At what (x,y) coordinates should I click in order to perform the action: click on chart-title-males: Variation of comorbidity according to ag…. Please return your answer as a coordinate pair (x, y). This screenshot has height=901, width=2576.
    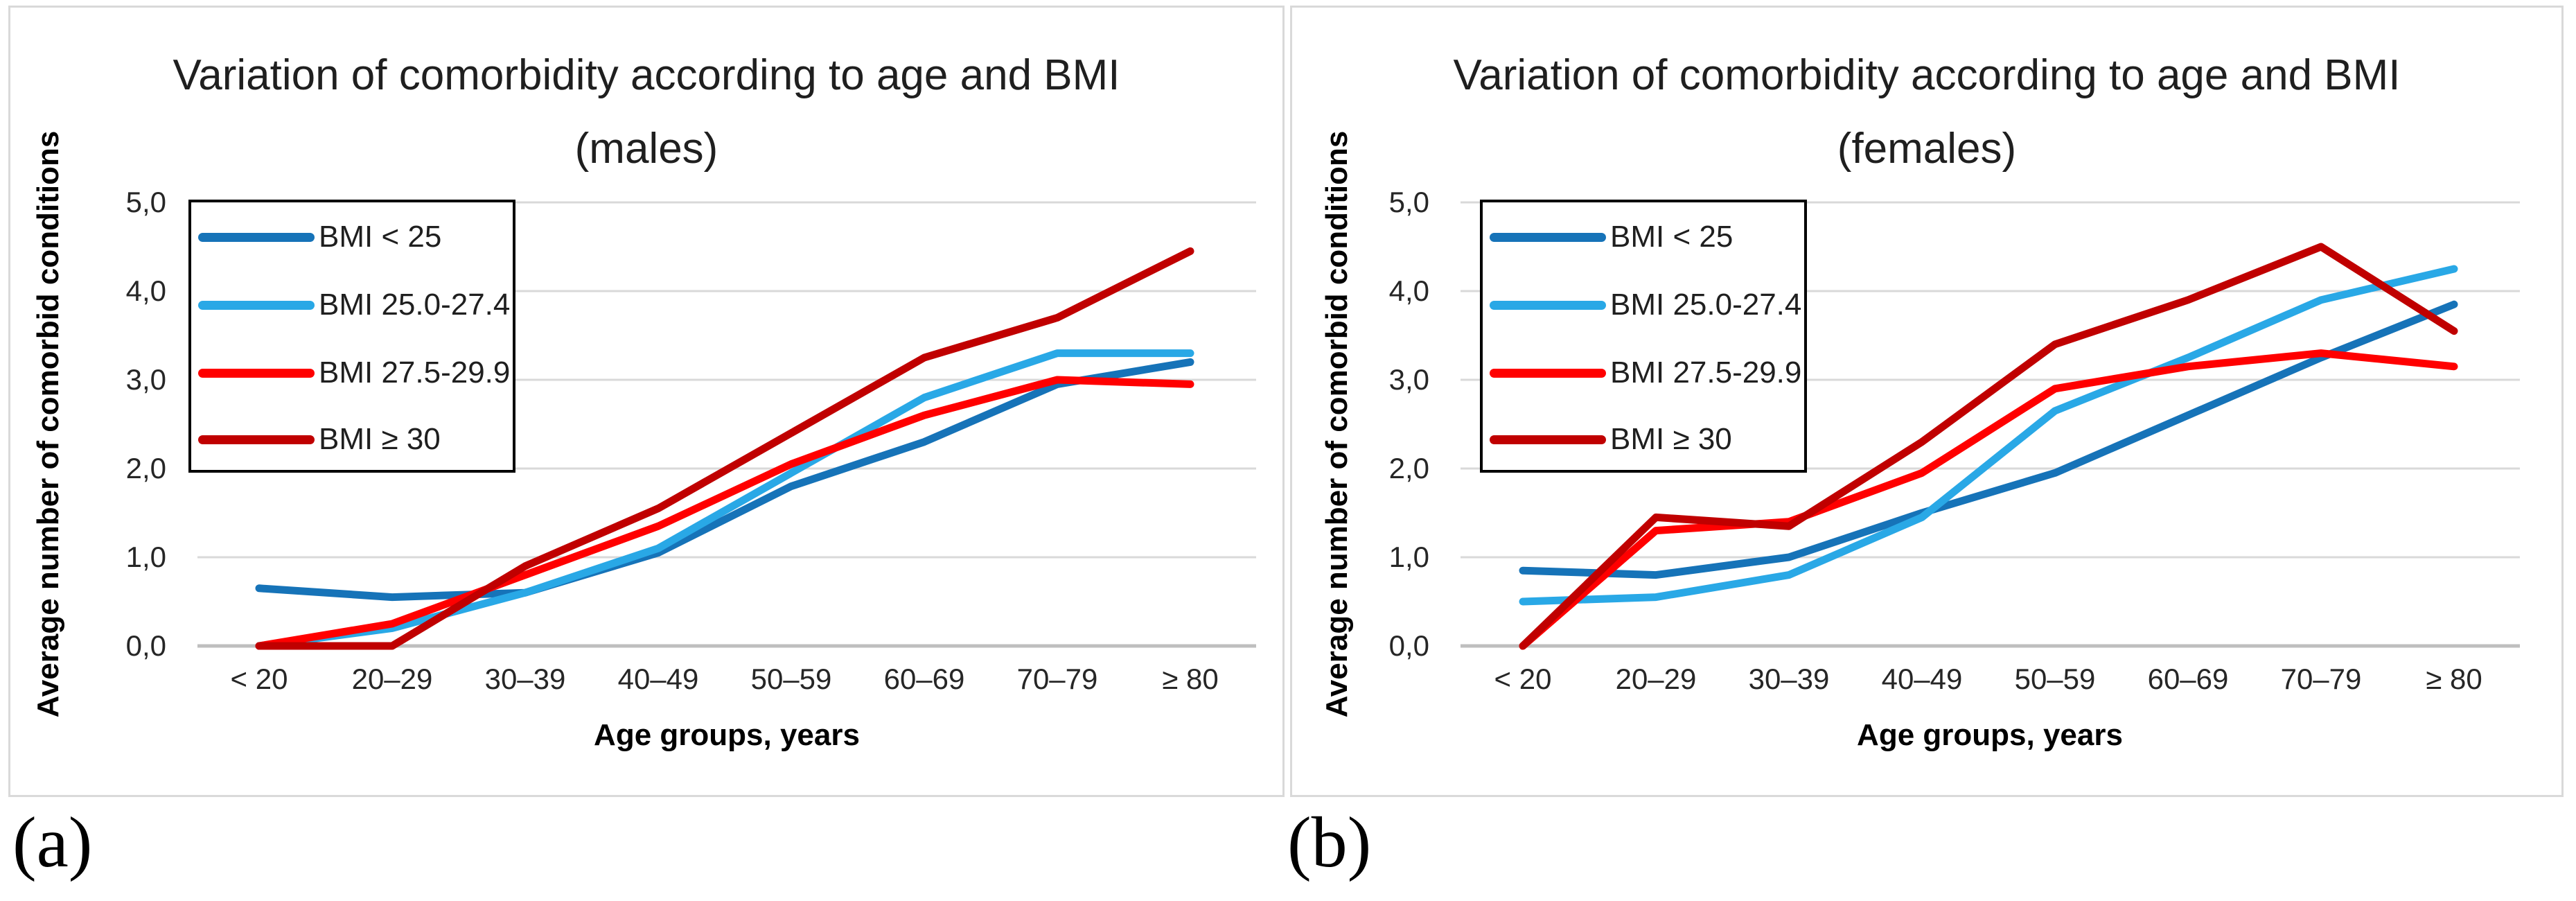
    Looking at the image, I should click on (646, 75).